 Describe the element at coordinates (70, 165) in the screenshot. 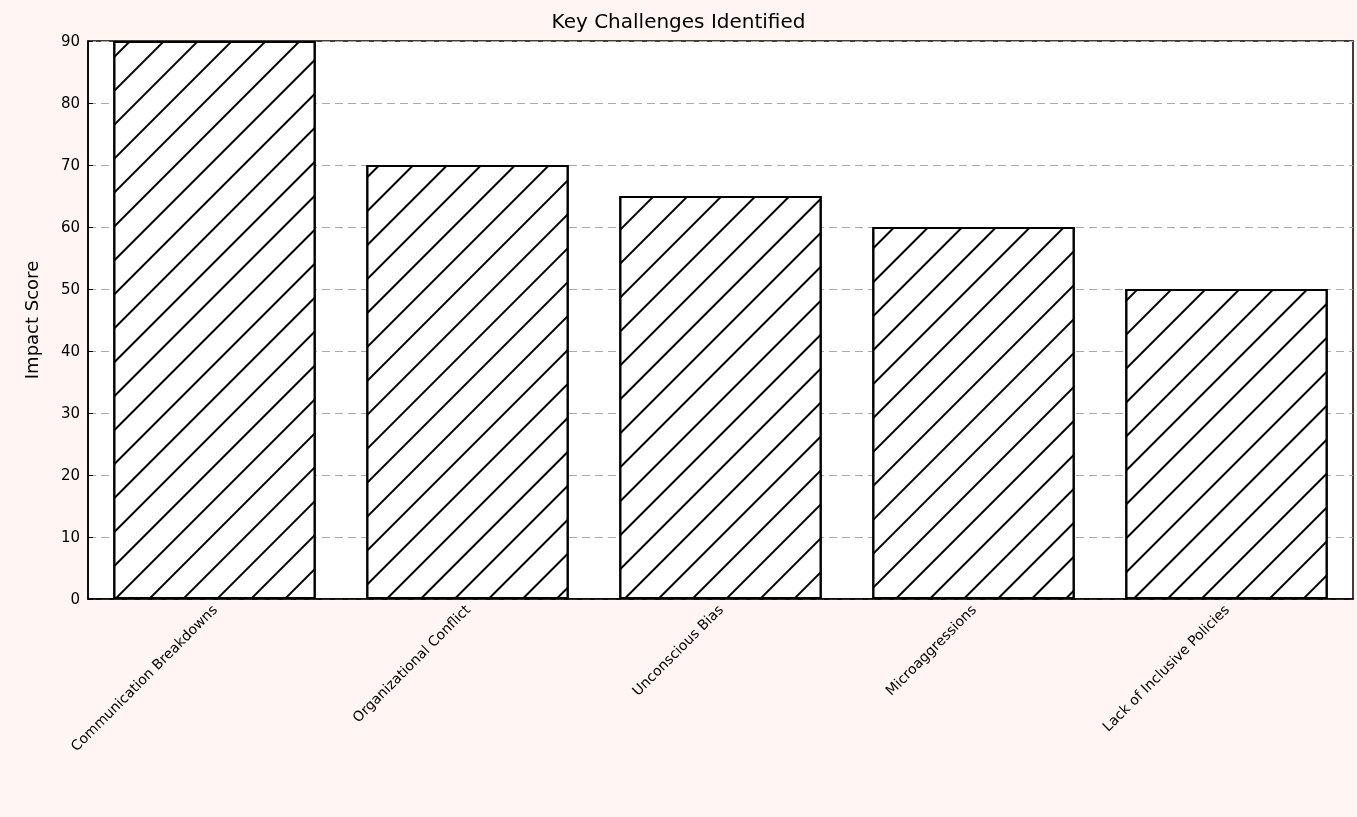

I see `y-tick-label: 70` at that location.